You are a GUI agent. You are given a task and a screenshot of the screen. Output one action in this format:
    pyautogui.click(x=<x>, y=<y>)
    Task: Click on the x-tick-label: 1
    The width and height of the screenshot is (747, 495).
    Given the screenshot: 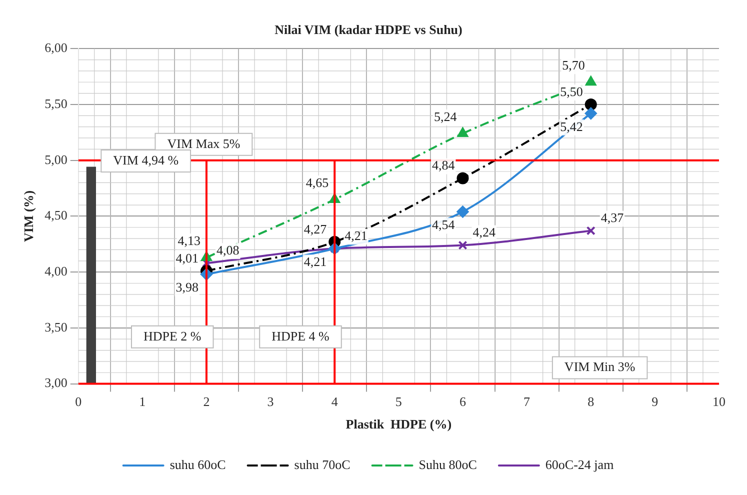 What is the action you would take?
    pyautogui.click(x=142, y=402)
    